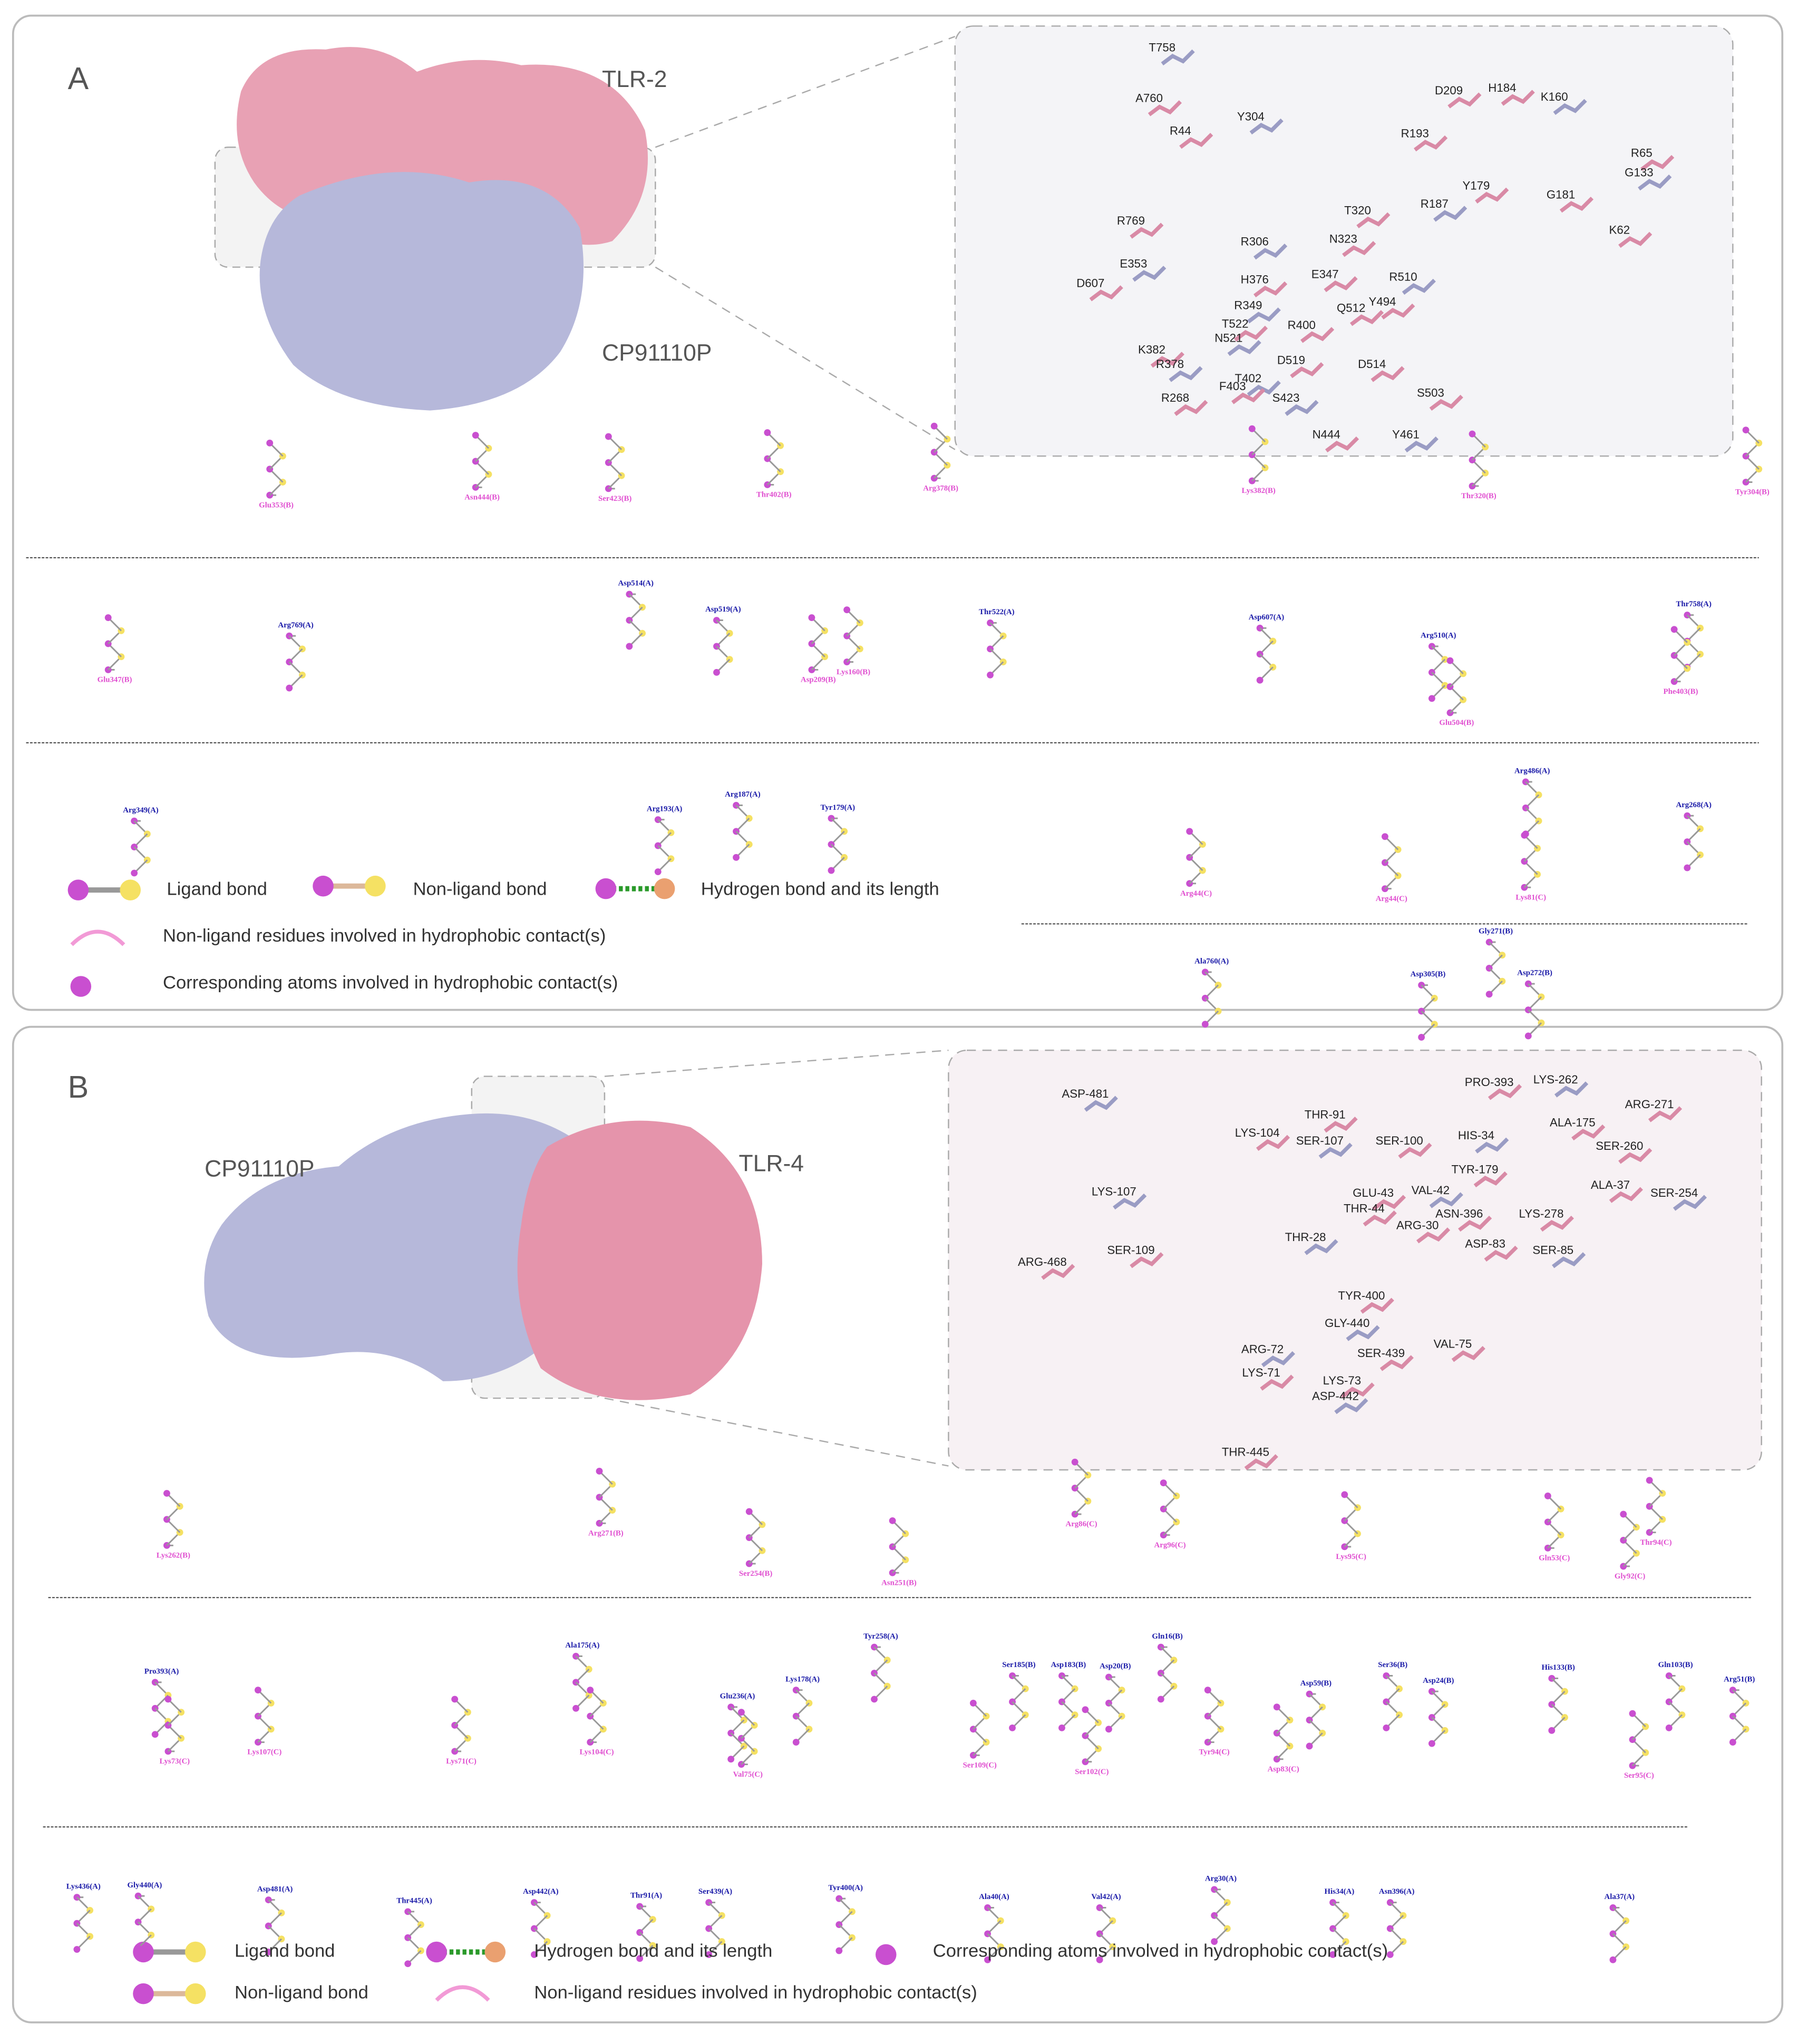  Describe the element at coordinates (1283, 1769) in the screenshot. I see `ligplot-residue: Asp83(C)` at that location.